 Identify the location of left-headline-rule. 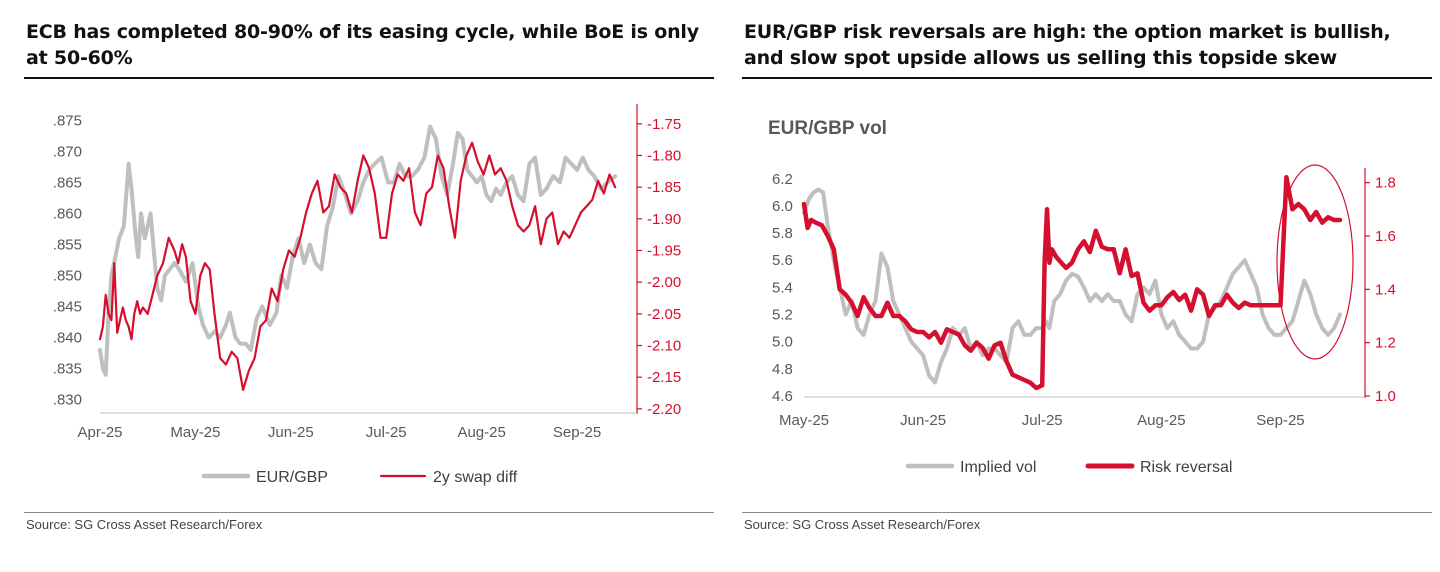
(369, 78).